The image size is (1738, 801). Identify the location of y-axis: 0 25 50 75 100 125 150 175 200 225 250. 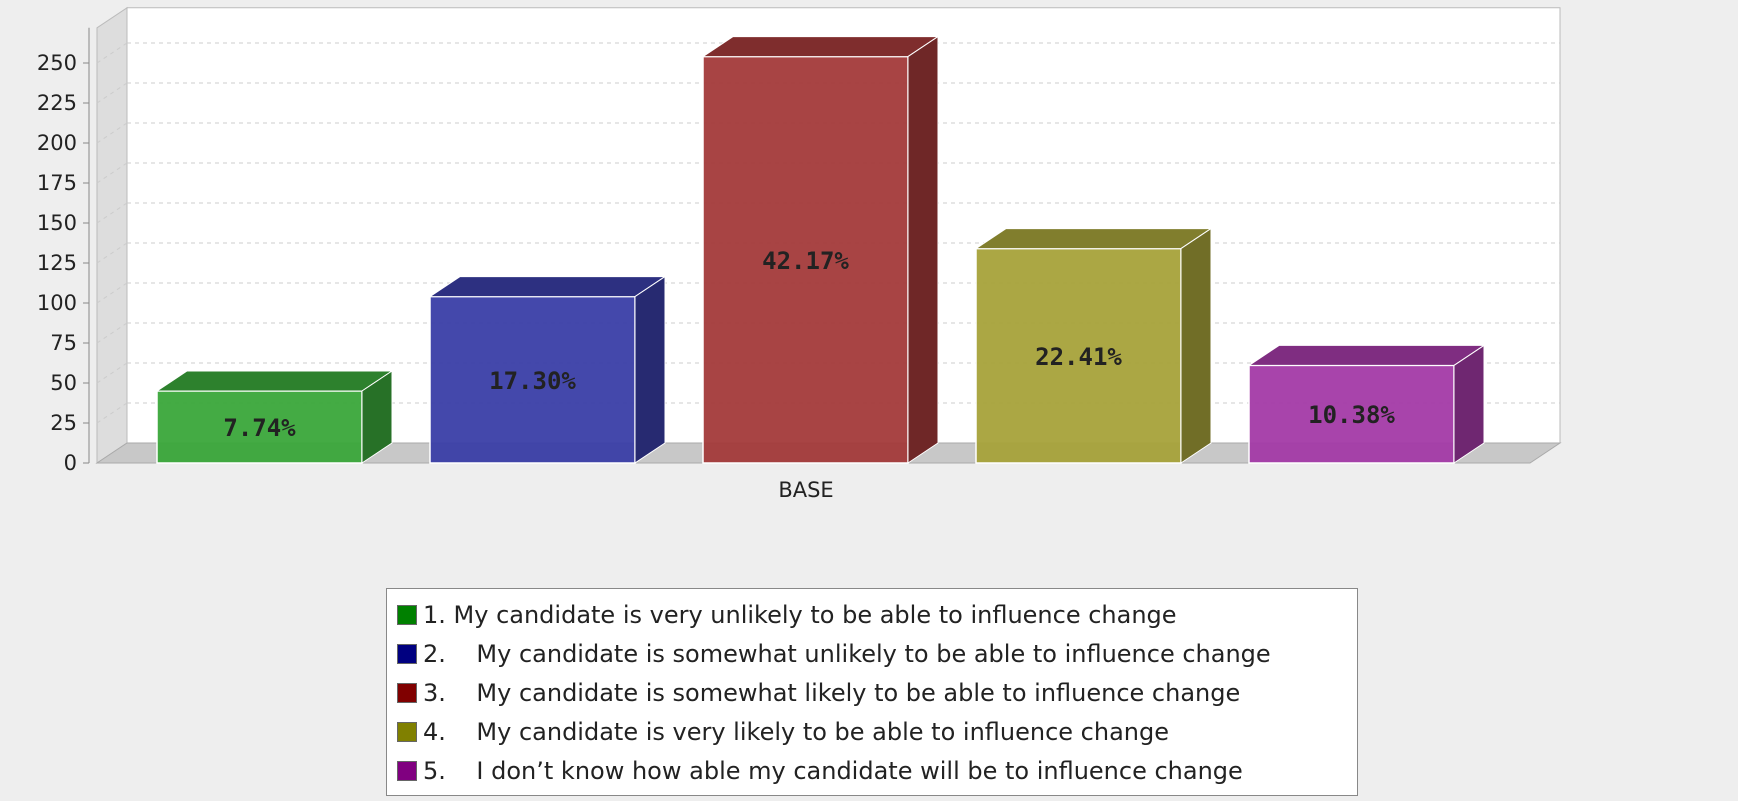
(63, 251).